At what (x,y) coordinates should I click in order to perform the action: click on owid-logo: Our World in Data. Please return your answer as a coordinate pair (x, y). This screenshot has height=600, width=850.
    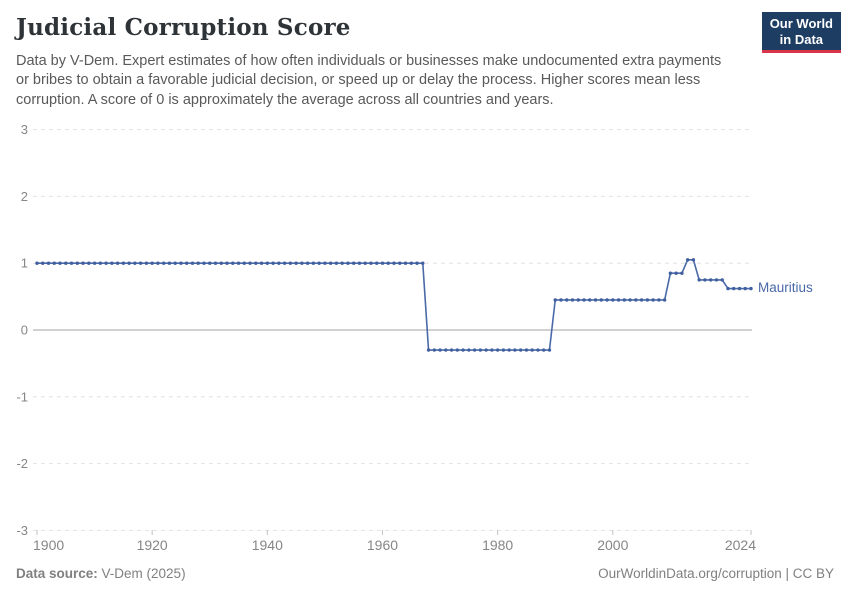
    Looking at the image, I should click on (801, 33).